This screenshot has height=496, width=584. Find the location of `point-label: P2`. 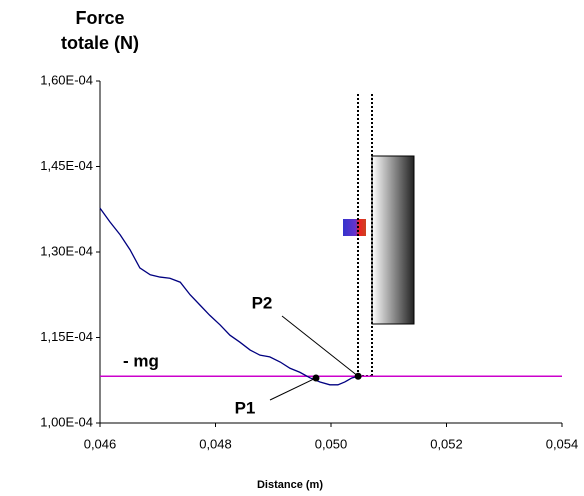

point-label: P2 is located at coordinates (262, 302).